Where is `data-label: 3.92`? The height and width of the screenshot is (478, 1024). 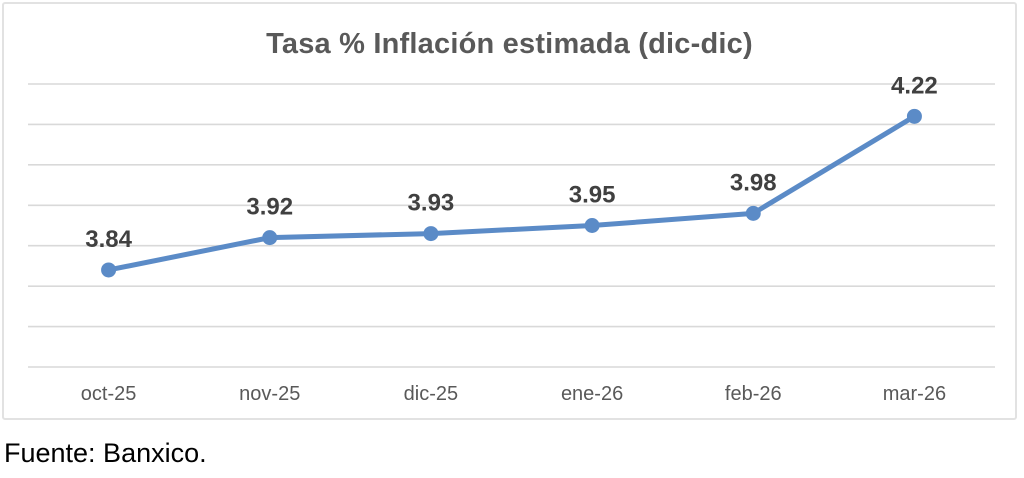 data-label: 3.92 is located at coordinates (269, 207).